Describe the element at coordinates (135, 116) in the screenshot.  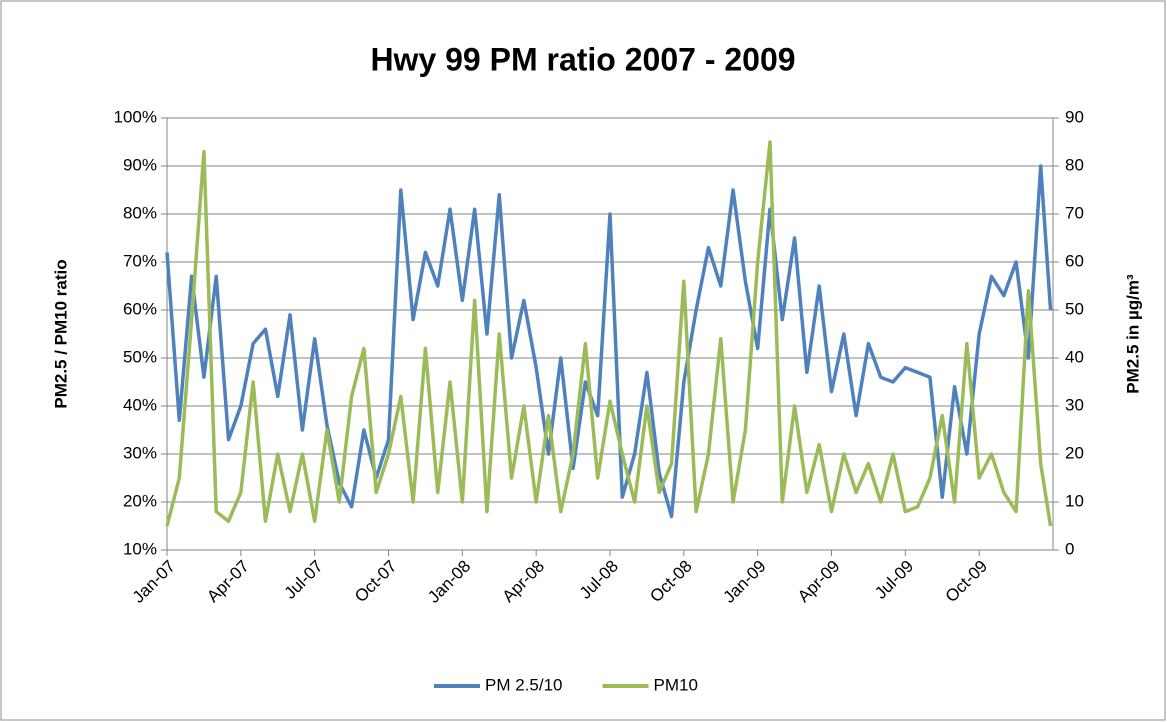
I see `y-tick-label: 100%` at that location.